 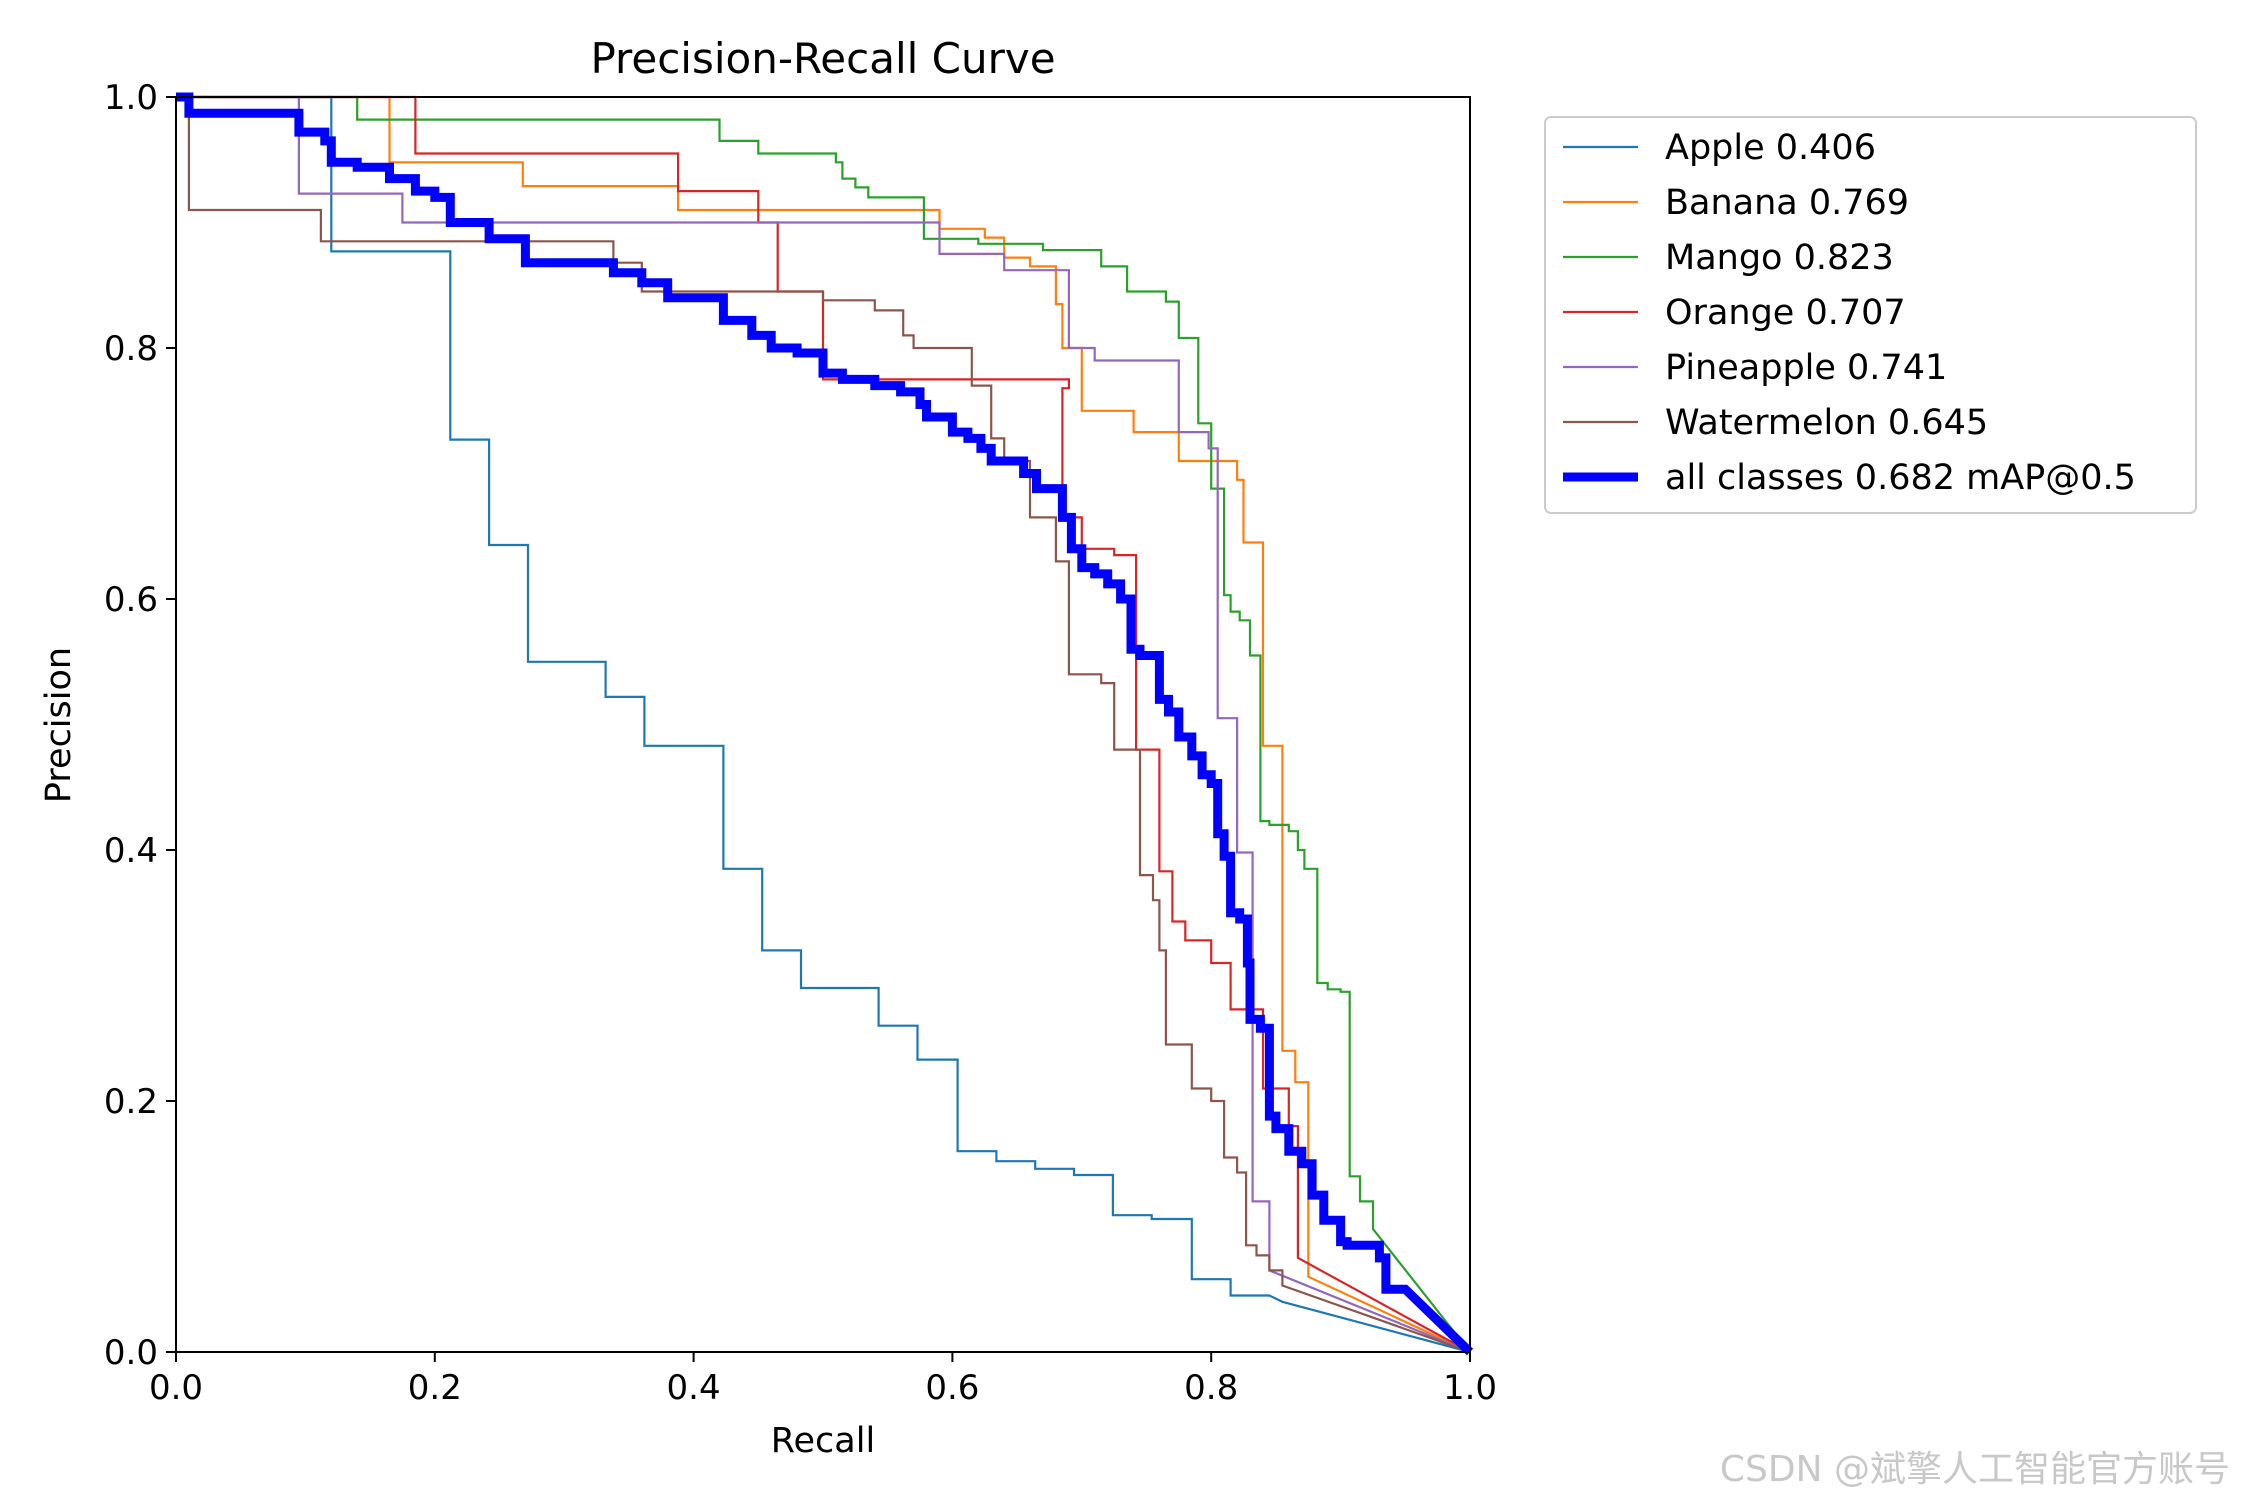 What do you see at coordinates (694, 1388) in the screenshot?
I see `x-tick-label: 0.4` at bounding box center [694, 1388].